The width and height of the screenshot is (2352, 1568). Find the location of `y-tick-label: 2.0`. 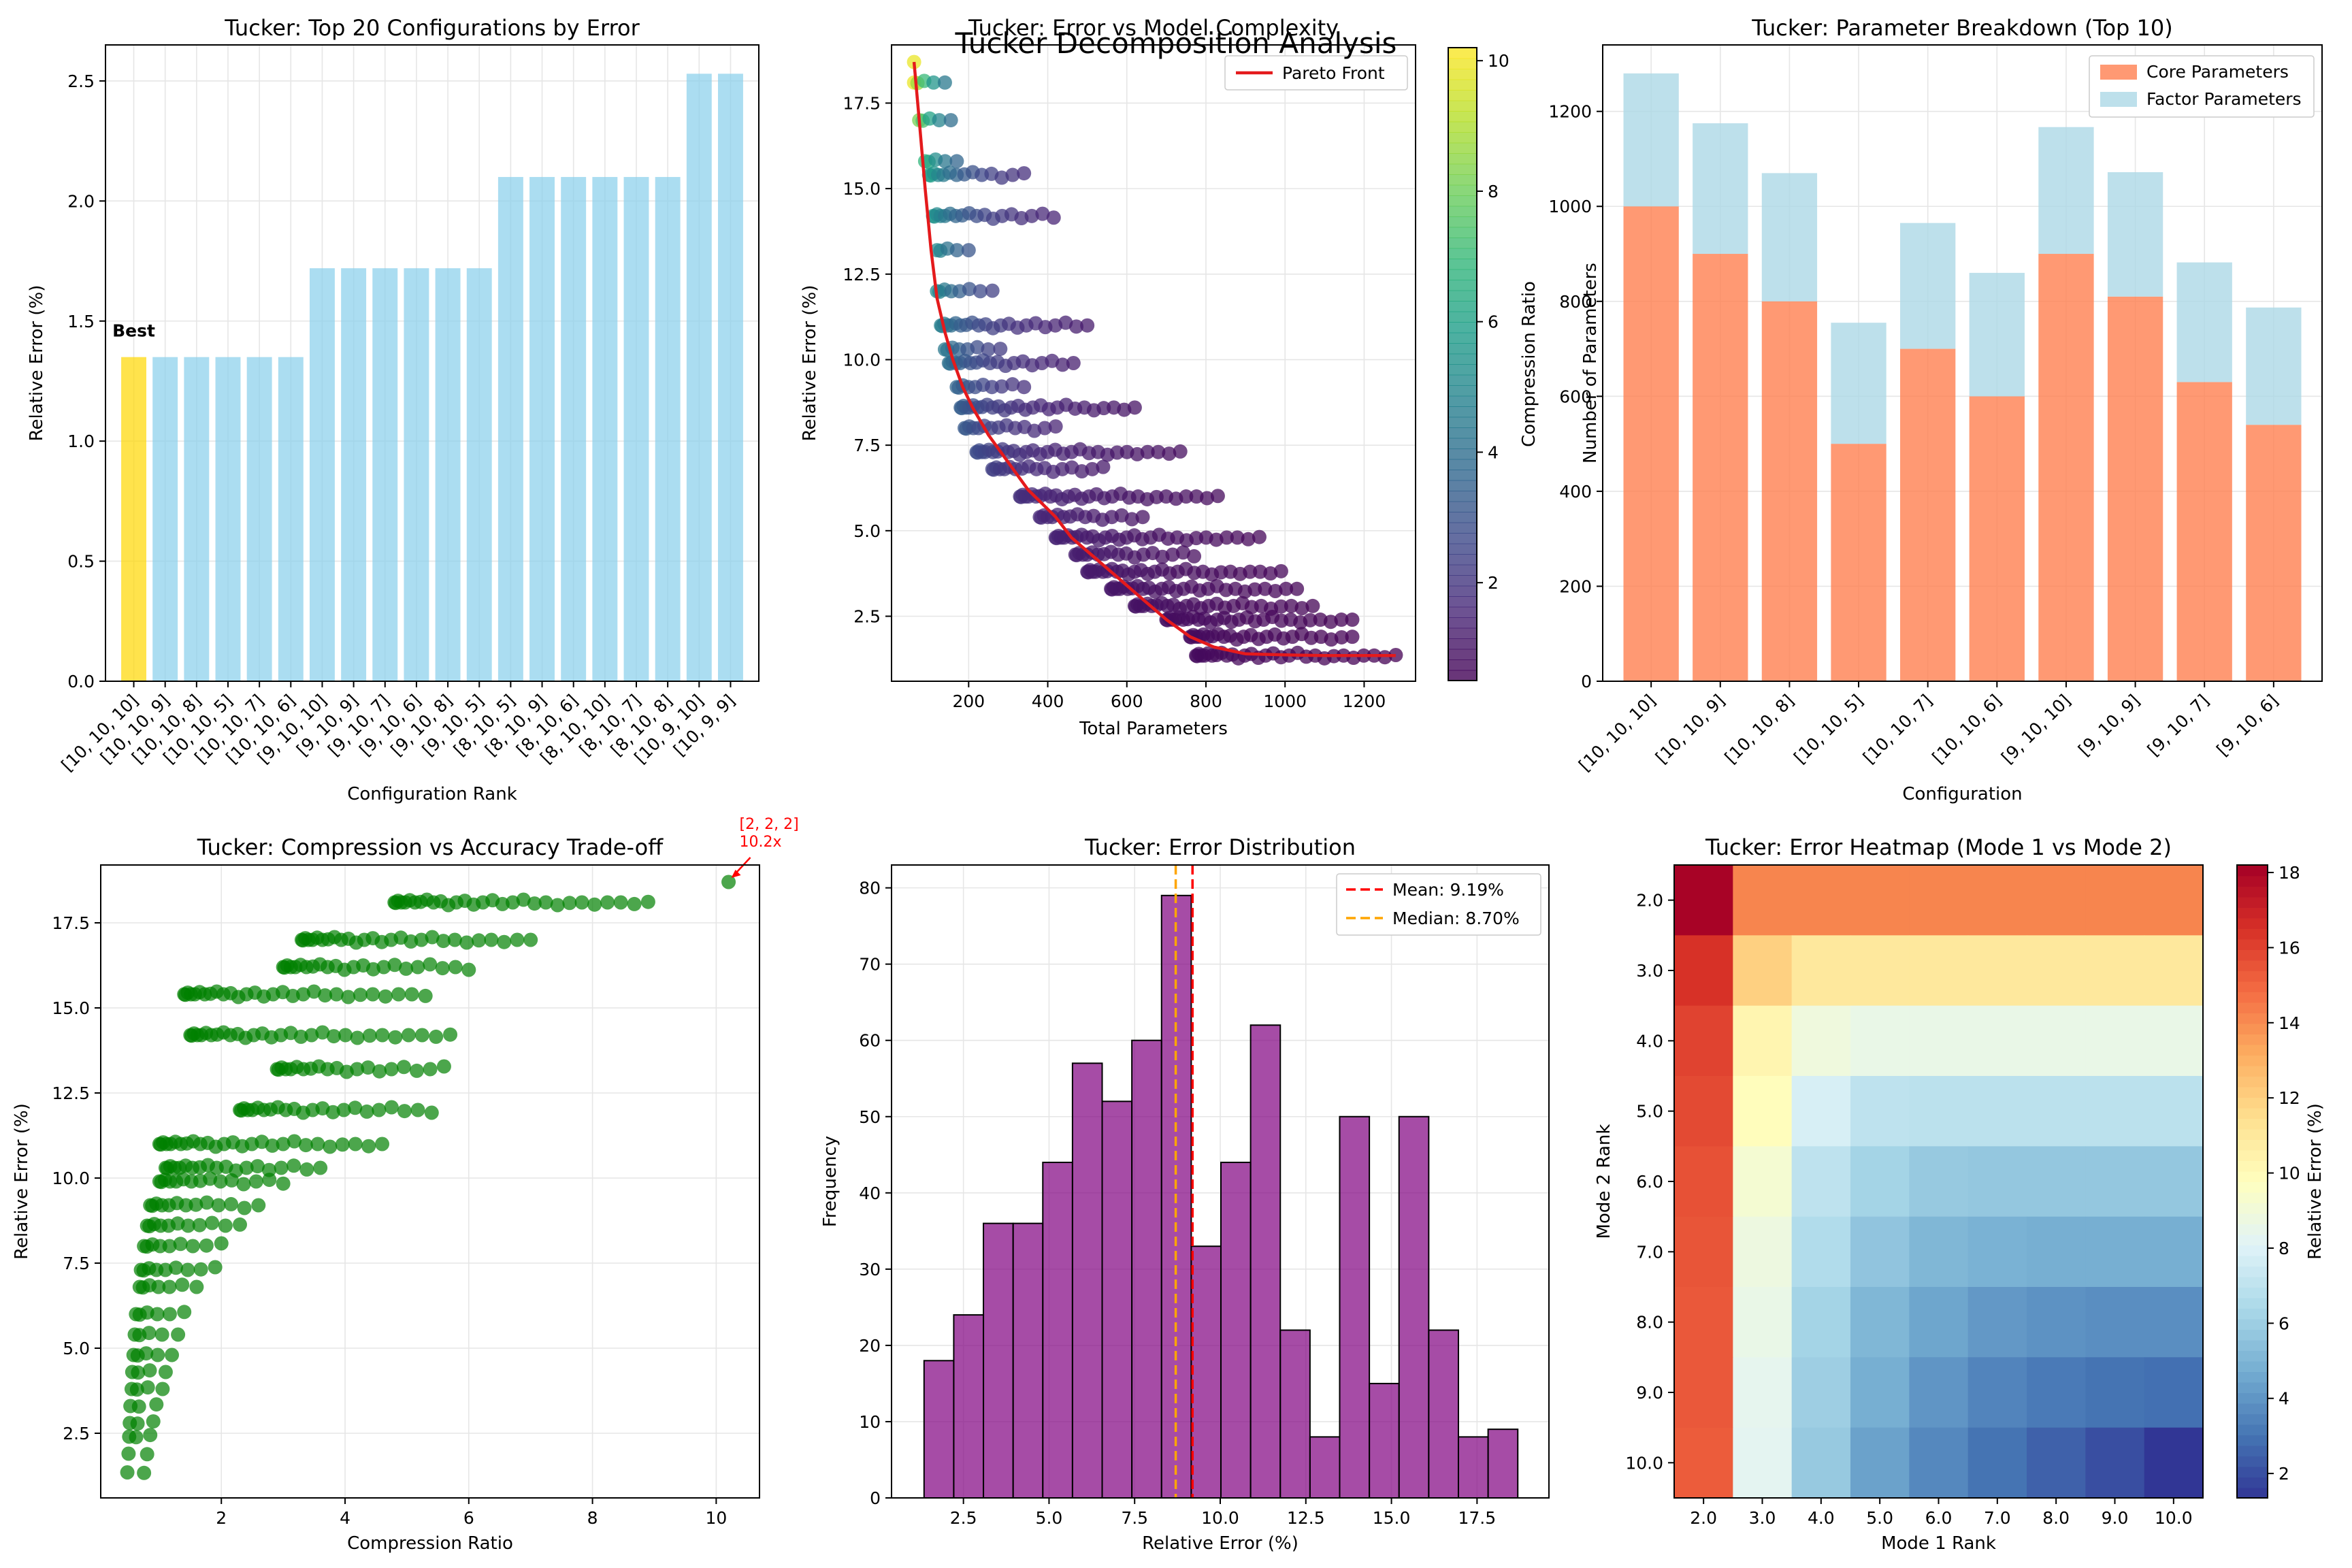

y-tick-label: 2.0 is located at coordinates (81, 201).